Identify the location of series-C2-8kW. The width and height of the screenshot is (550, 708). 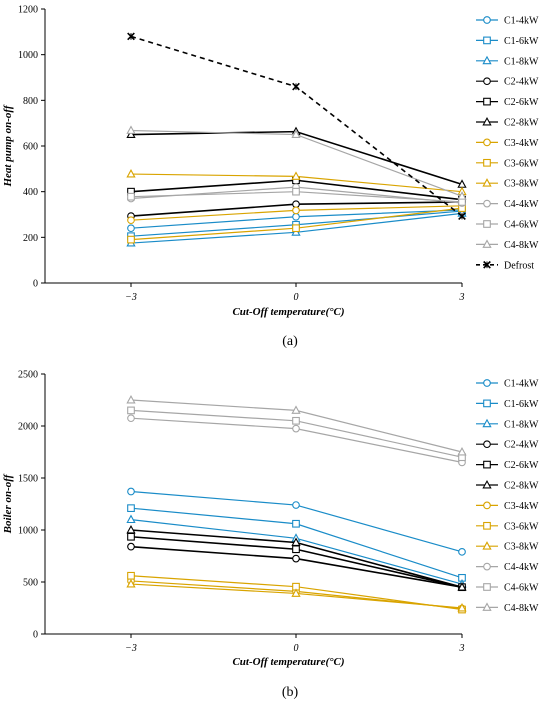
(296, 557).